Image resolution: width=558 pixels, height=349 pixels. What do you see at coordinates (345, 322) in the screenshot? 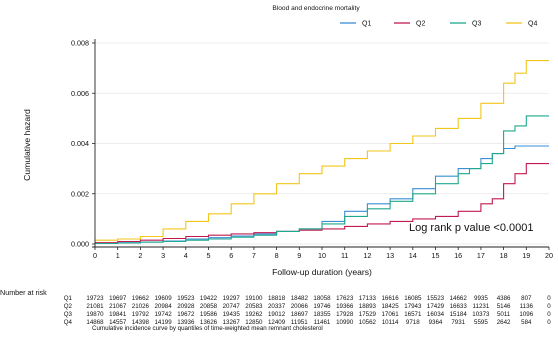
I see `risk-cell: 10990` at bounding box center [345, 322].